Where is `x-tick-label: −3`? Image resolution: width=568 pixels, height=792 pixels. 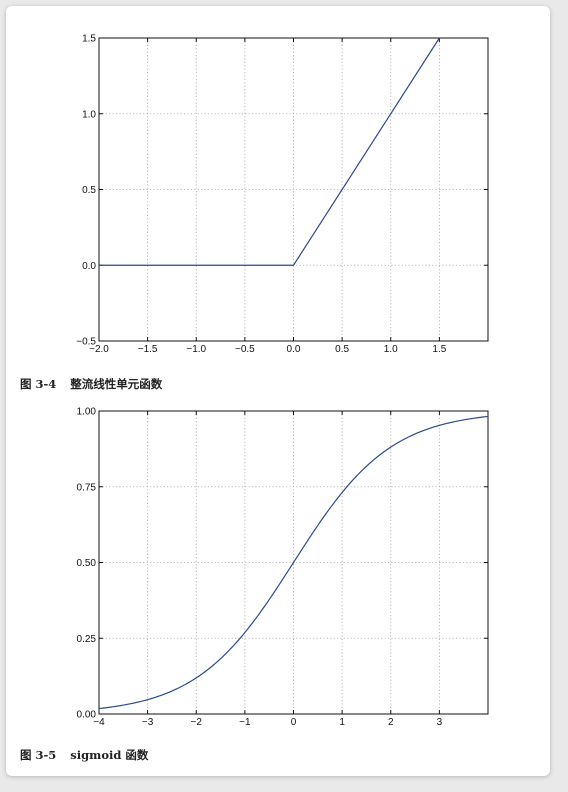 x-tick-label: −3 is located at coordinates (148, 722).